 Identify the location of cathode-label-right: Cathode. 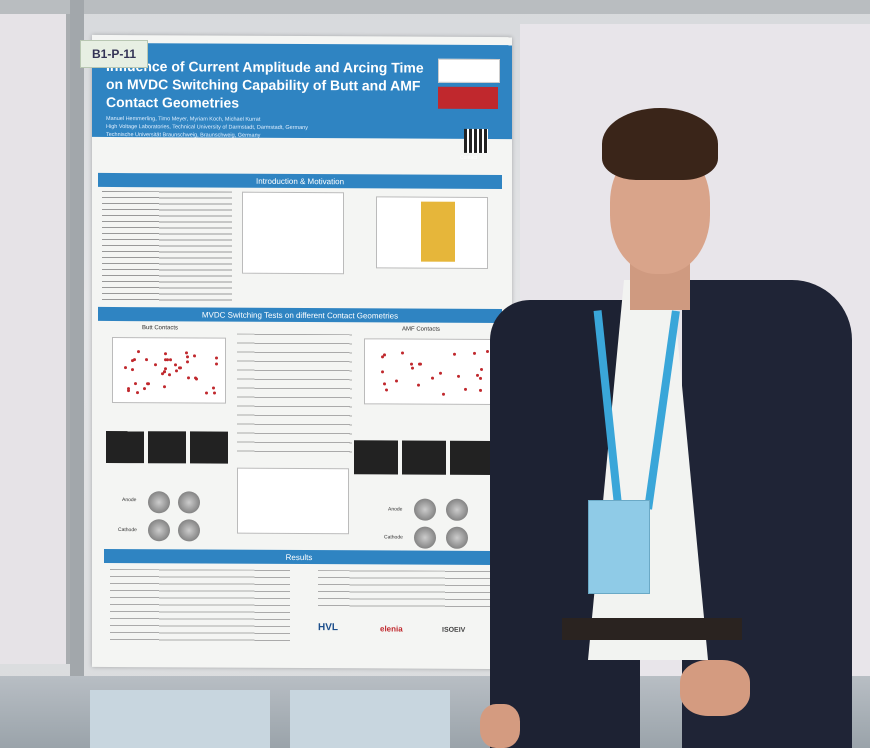
(393, 537).